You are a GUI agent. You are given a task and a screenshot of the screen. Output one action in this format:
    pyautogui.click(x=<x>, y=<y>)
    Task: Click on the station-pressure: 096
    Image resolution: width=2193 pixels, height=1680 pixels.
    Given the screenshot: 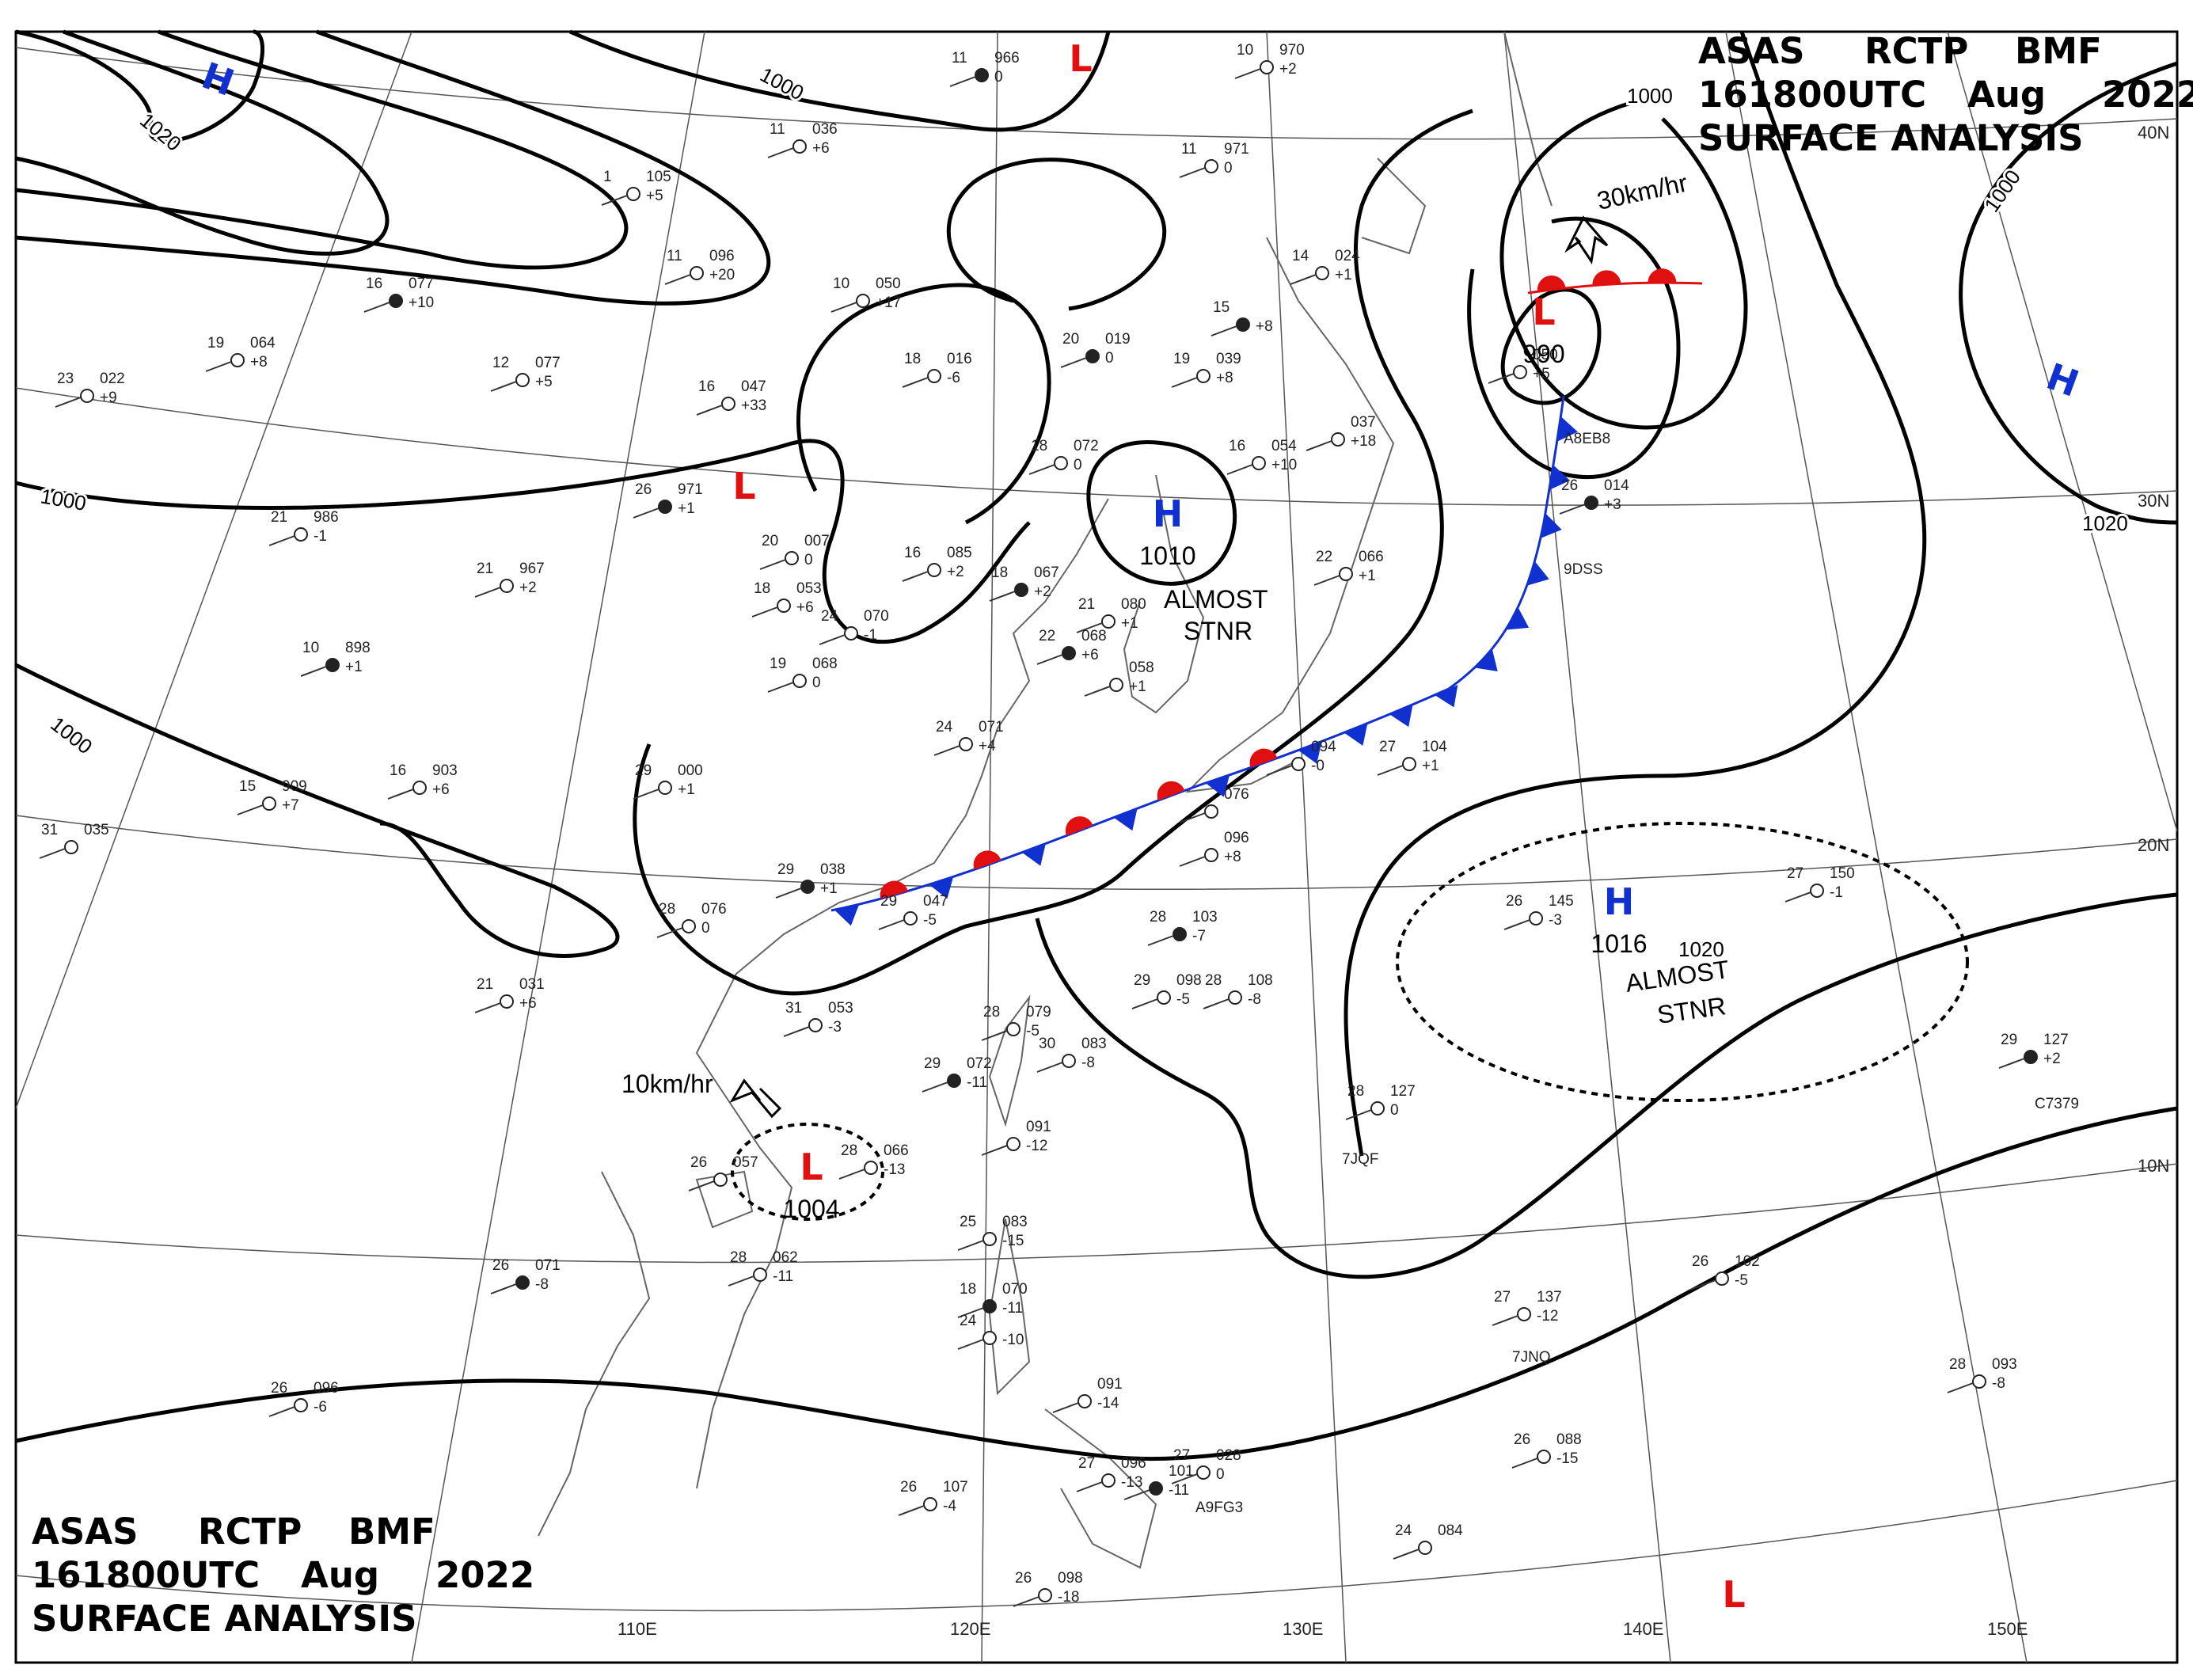 What is the action you would take?
    pyautogui.click(x=722, y=256)
    